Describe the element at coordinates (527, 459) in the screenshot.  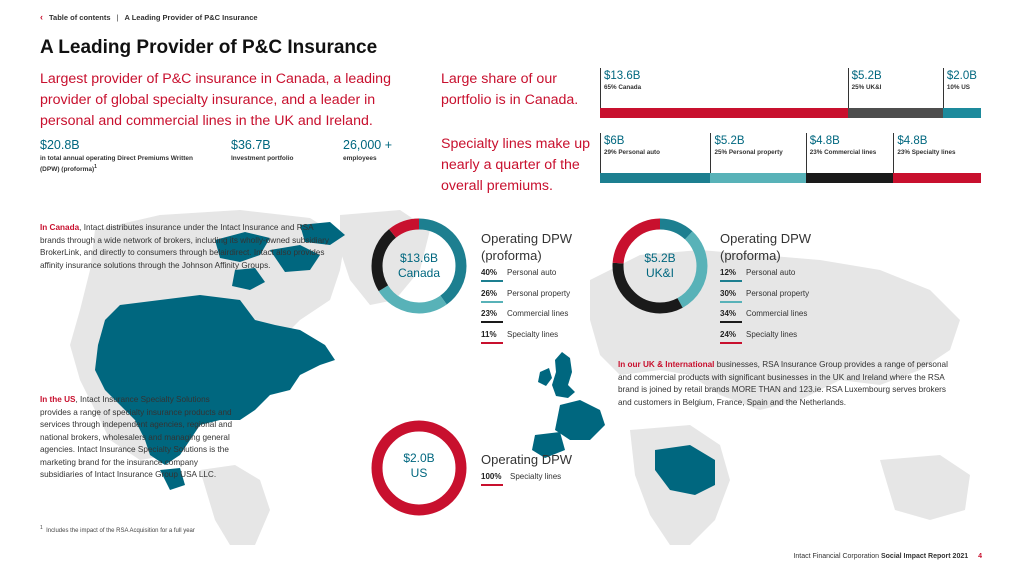
I see `us-legend-title: Operating DPW` at that location.